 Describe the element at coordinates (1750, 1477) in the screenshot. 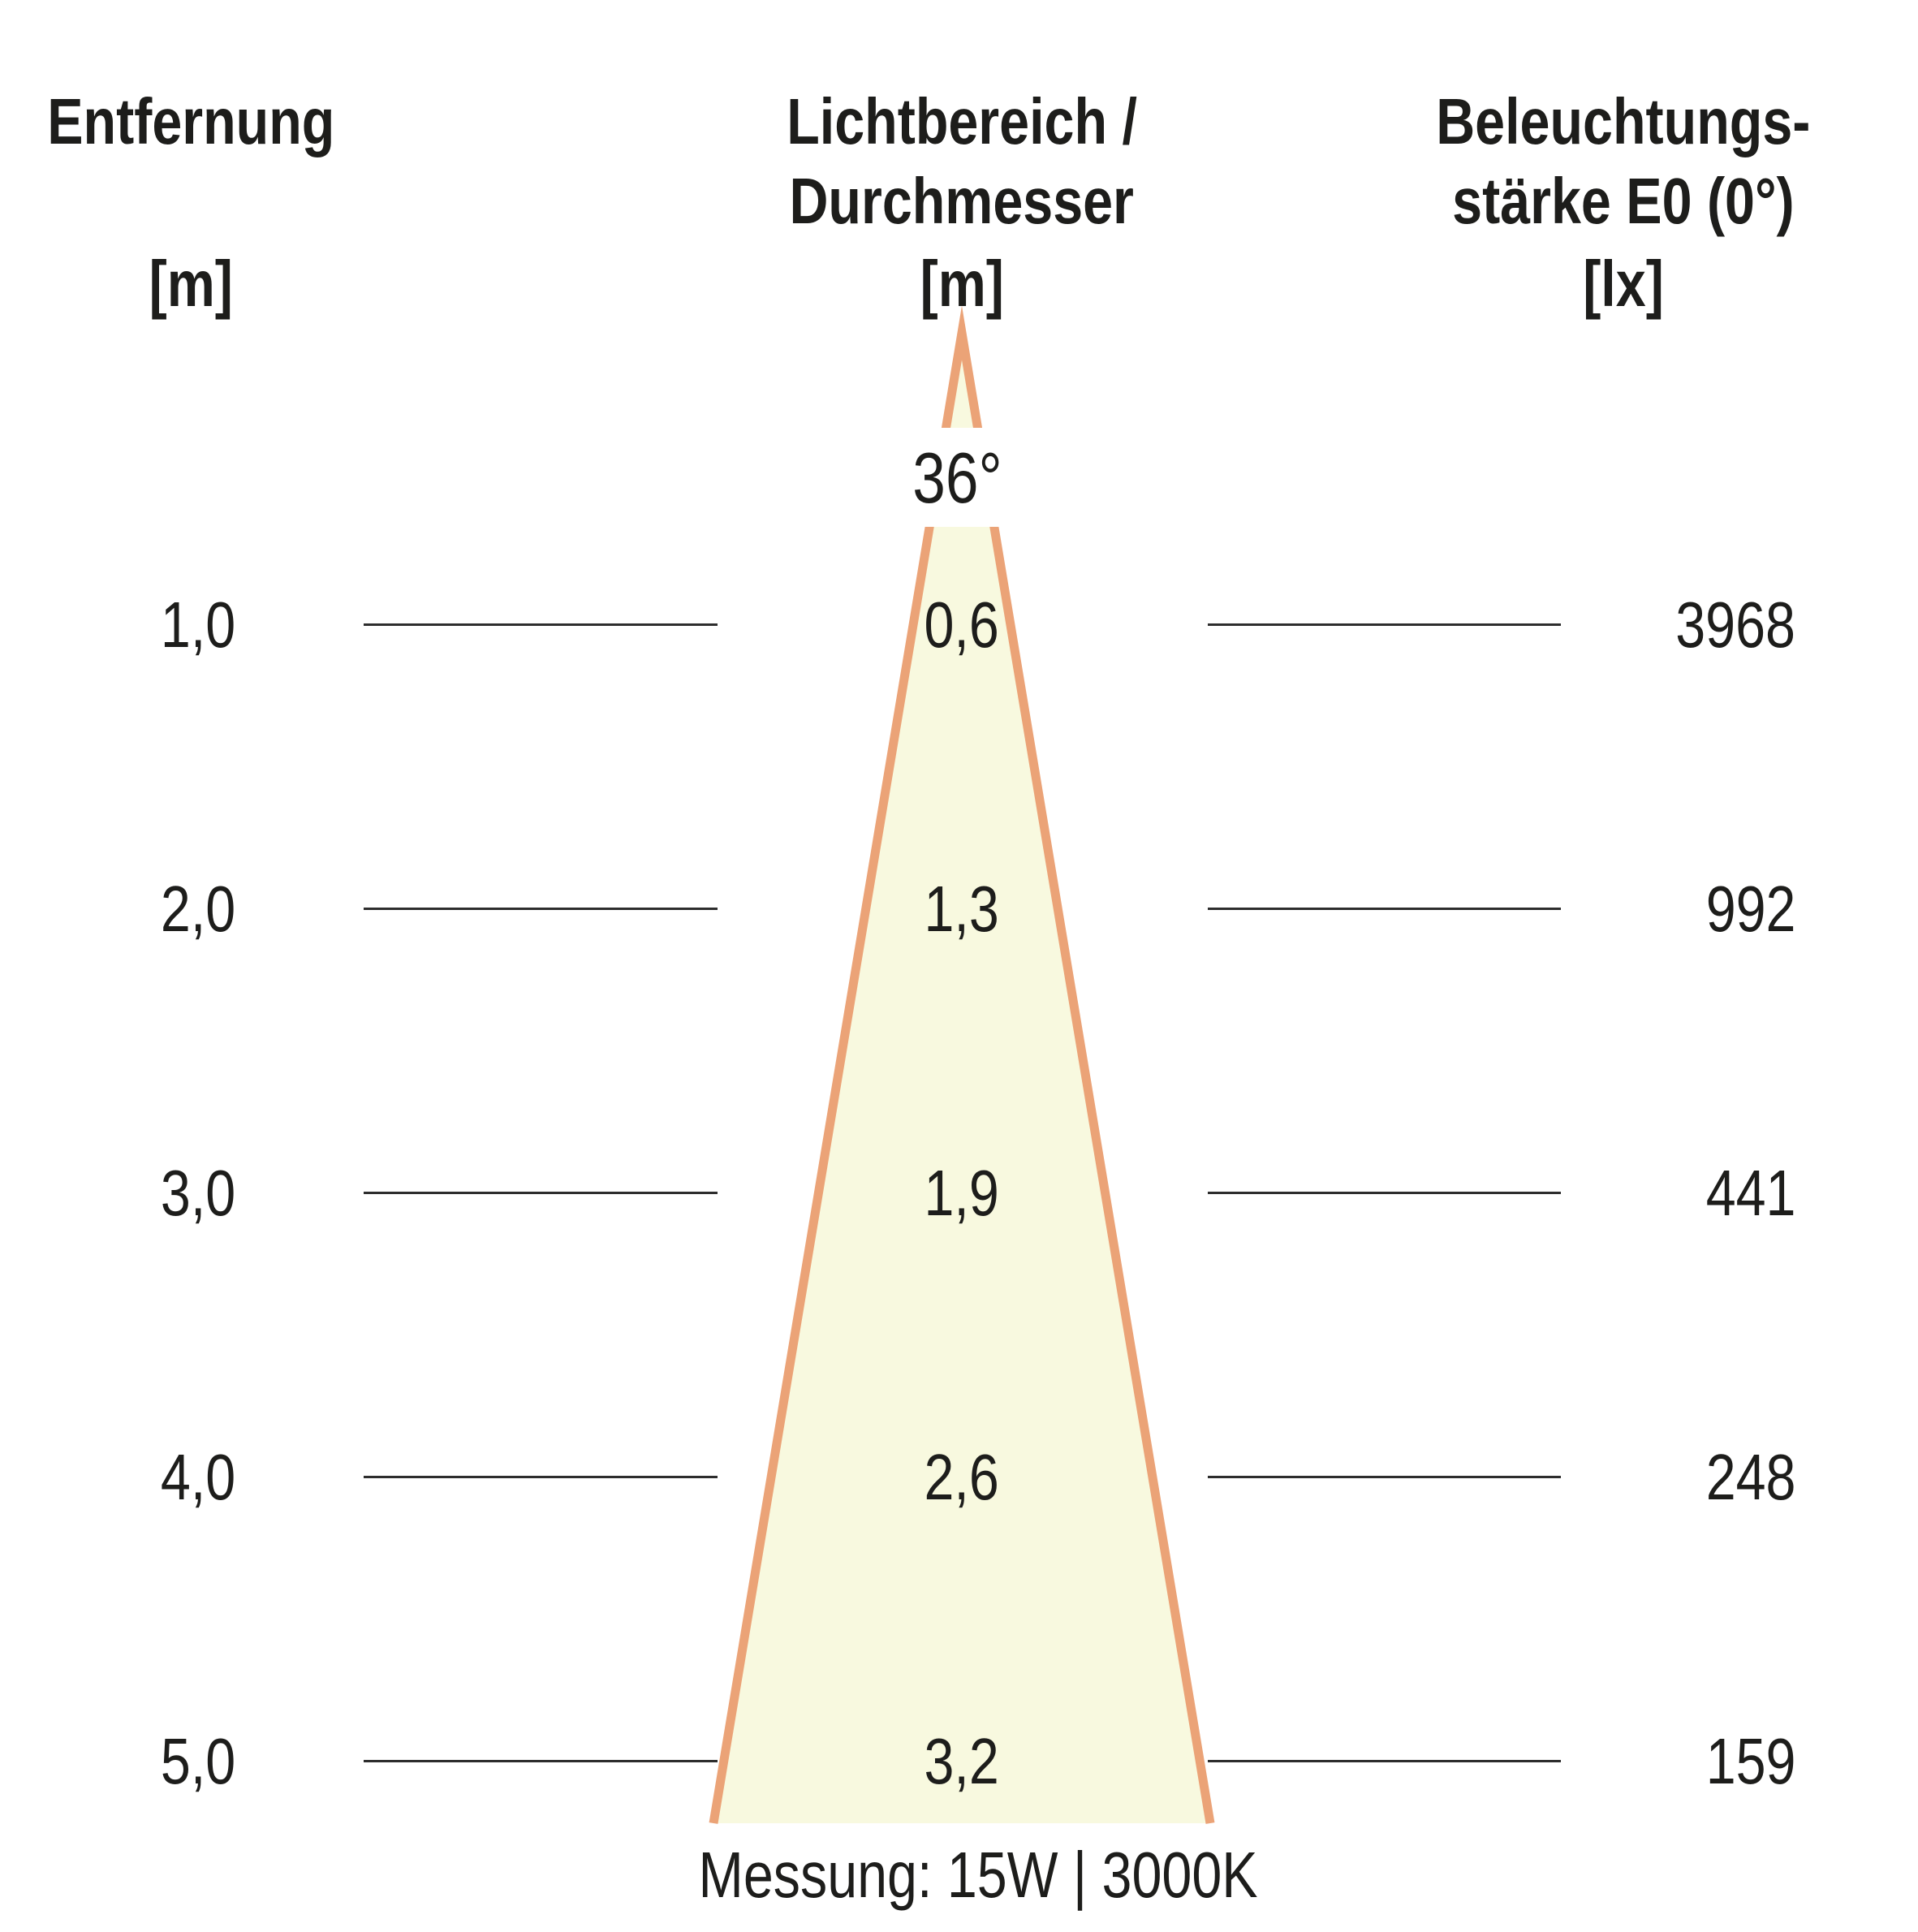

I see `illuminance-value: 248` at that location.